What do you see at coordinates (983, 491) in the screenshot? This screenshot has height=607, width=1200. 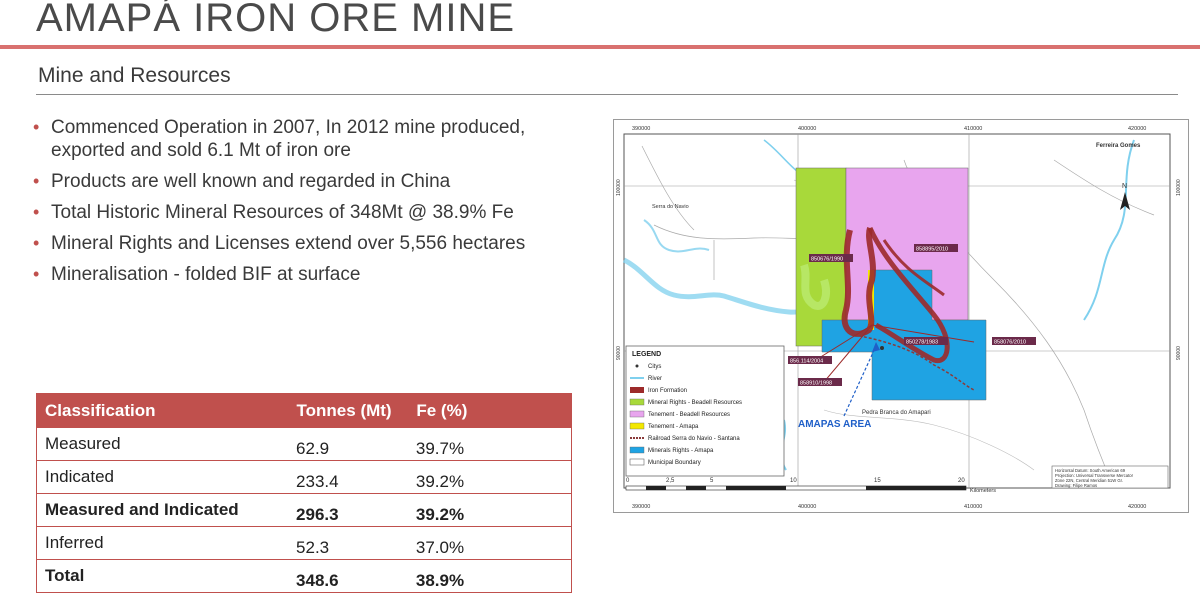 I see `scale-unit: Kilometers` at bounding box center [983, 491].